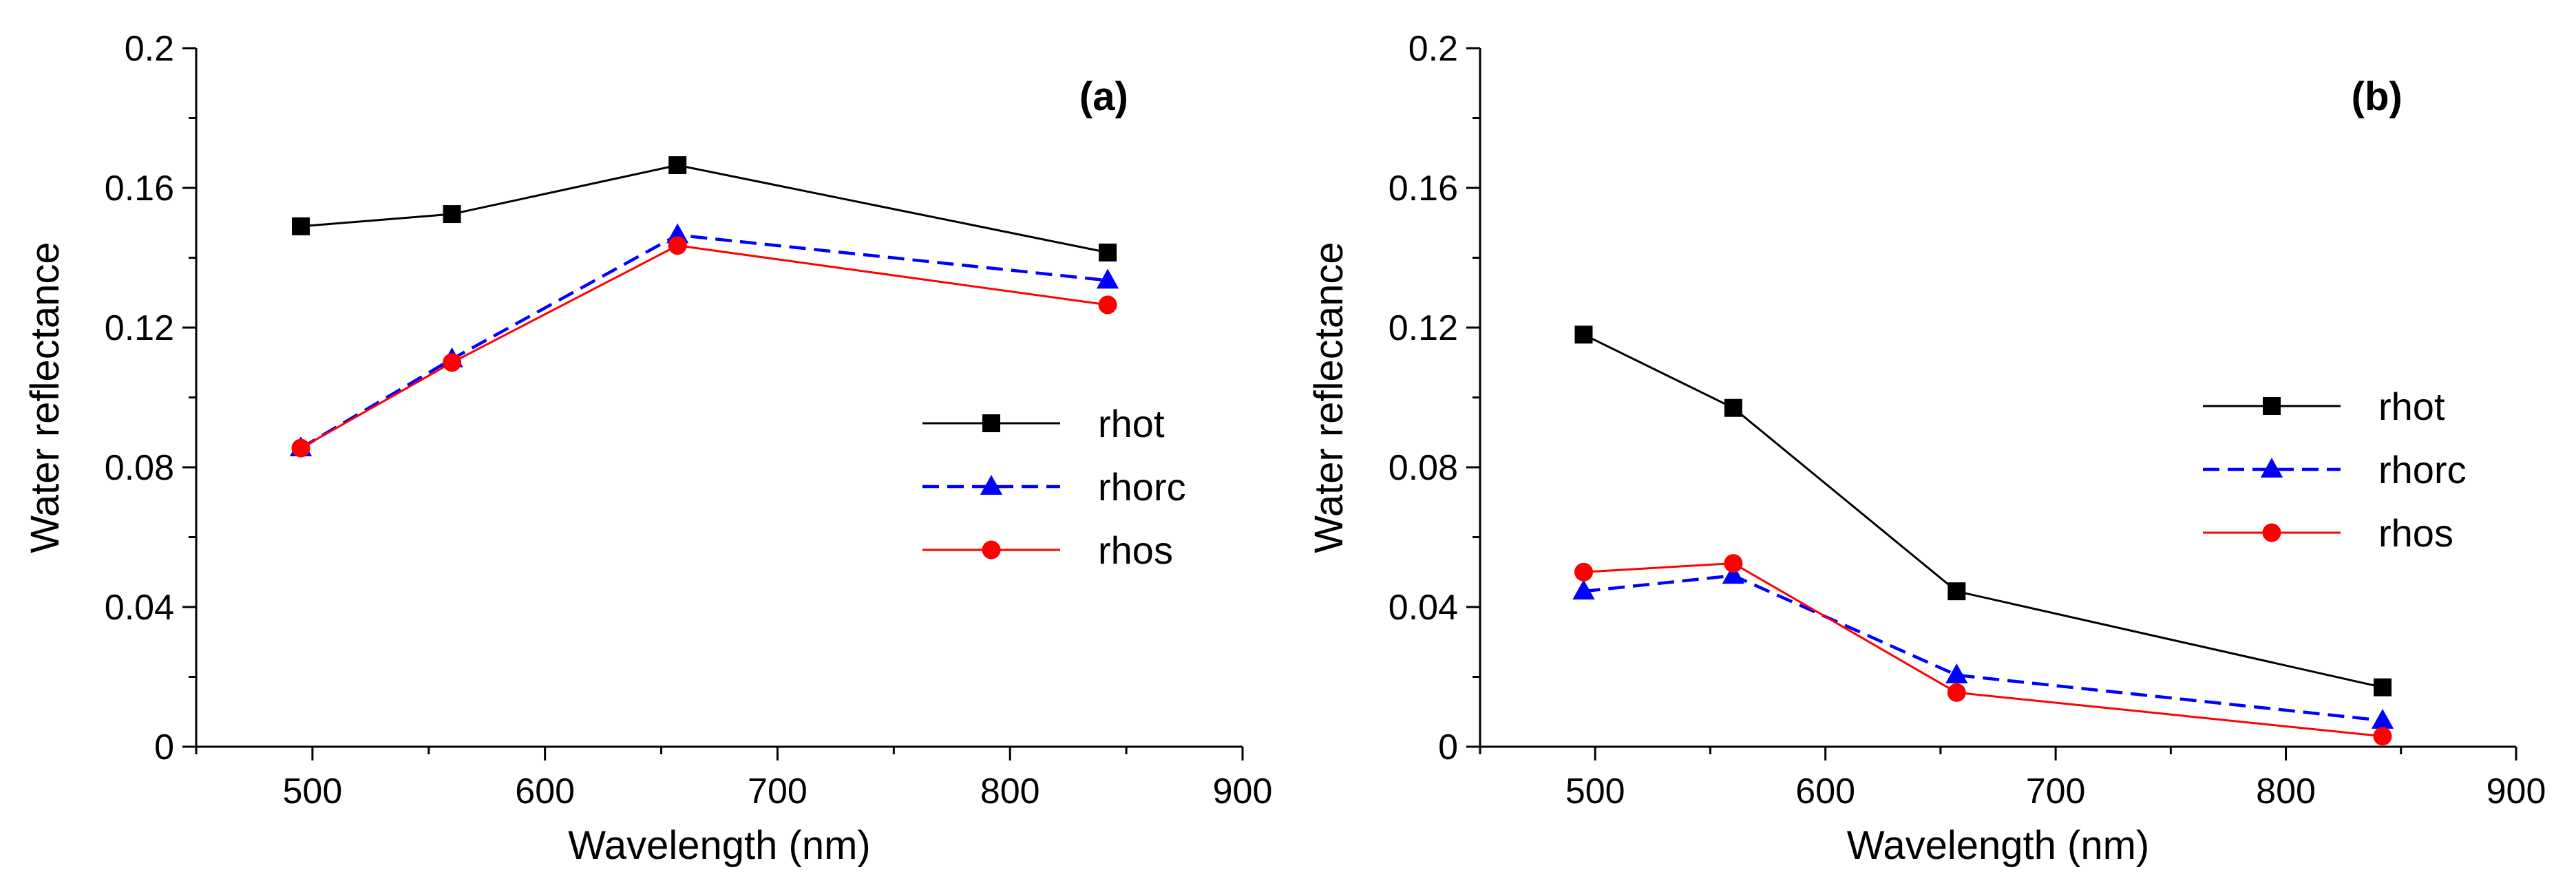 The image size is (2576, 894). I want to click on series-rhorc, so click(1983, 646).